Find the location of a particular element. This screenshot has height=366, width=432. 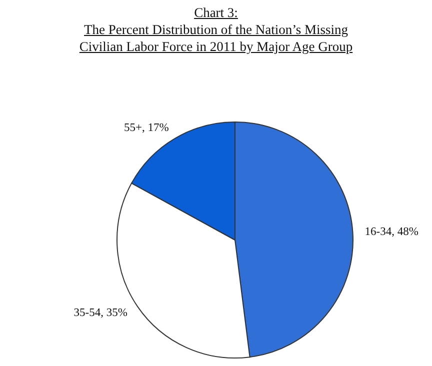

chart-title: Chart 3: The Percent Distribution of the Nation’s Missing Civilian Labor Force in 2011 by Major Age Group is located at coordinates (216, 29).